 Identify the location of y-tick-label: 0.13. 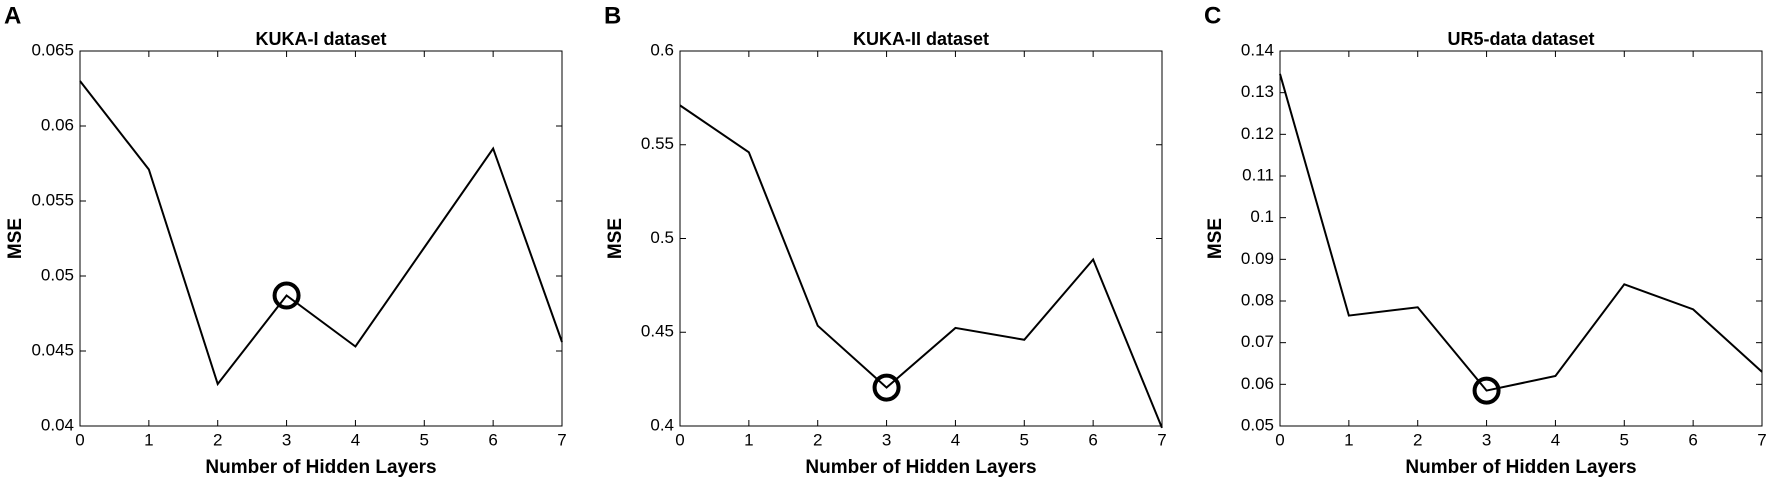
(1257, 91).